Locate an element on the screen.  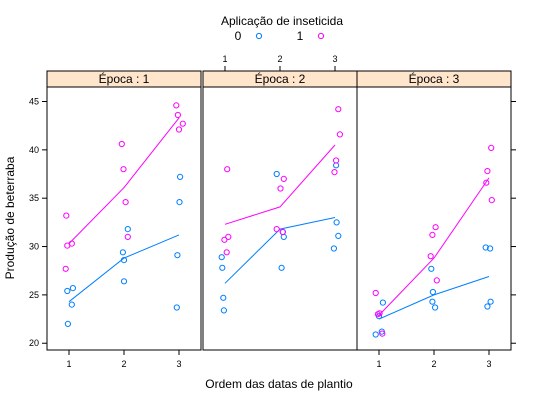
y-tick-label: 20 is located at coordinates (34, 343).